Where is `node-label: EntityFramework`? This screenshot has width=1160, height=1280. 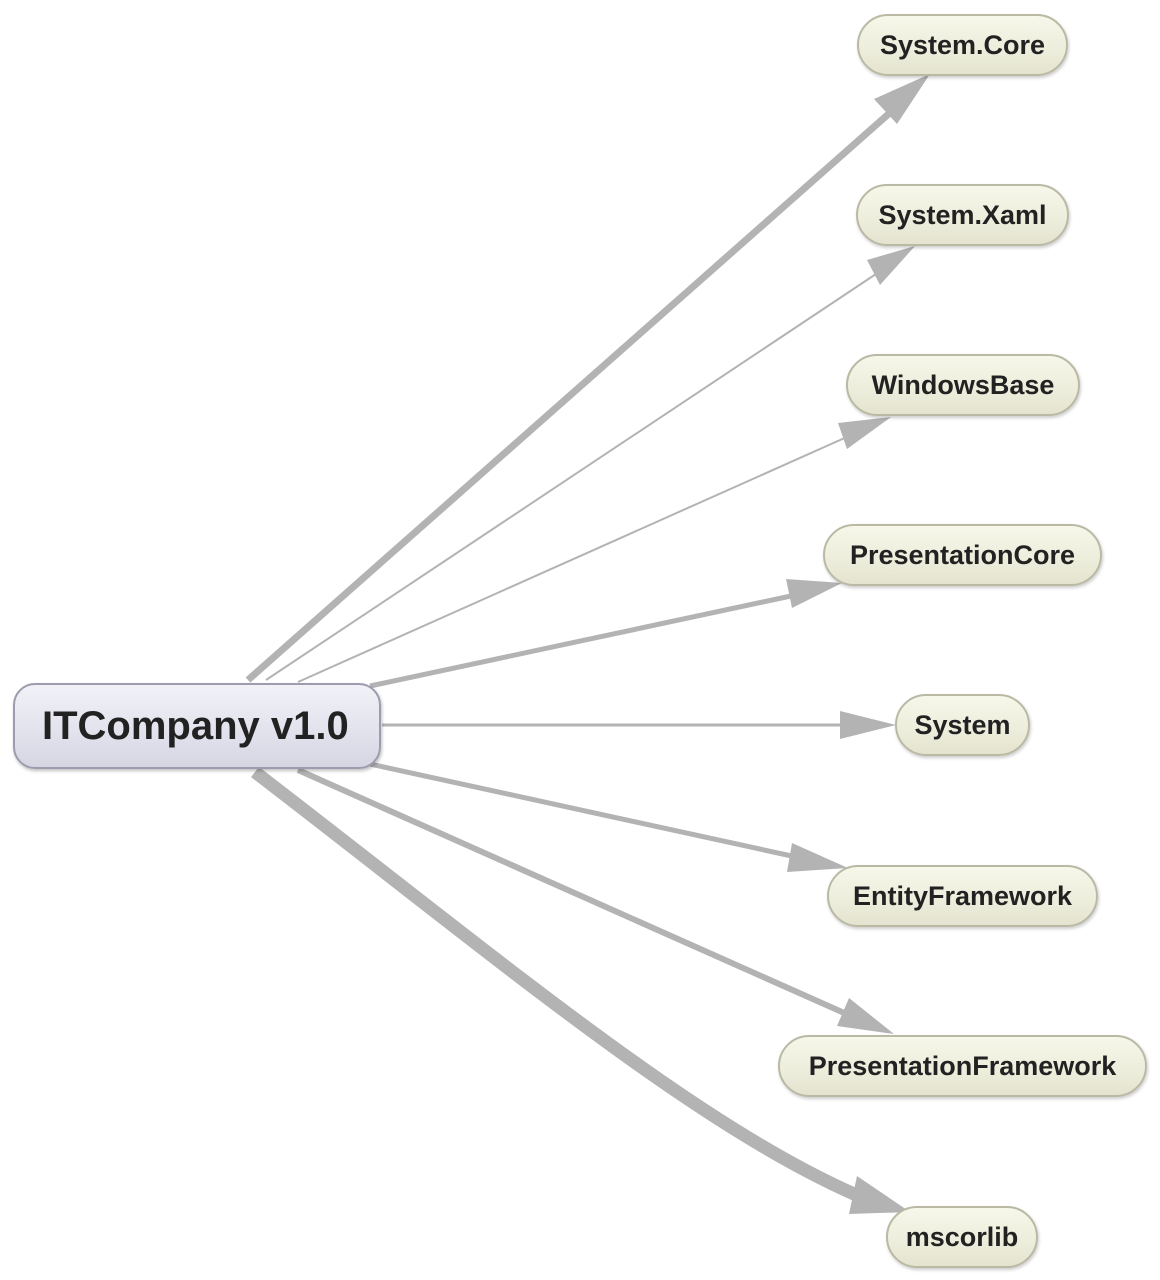 node-label: EntityFramework is located at coordinates (962, 895).